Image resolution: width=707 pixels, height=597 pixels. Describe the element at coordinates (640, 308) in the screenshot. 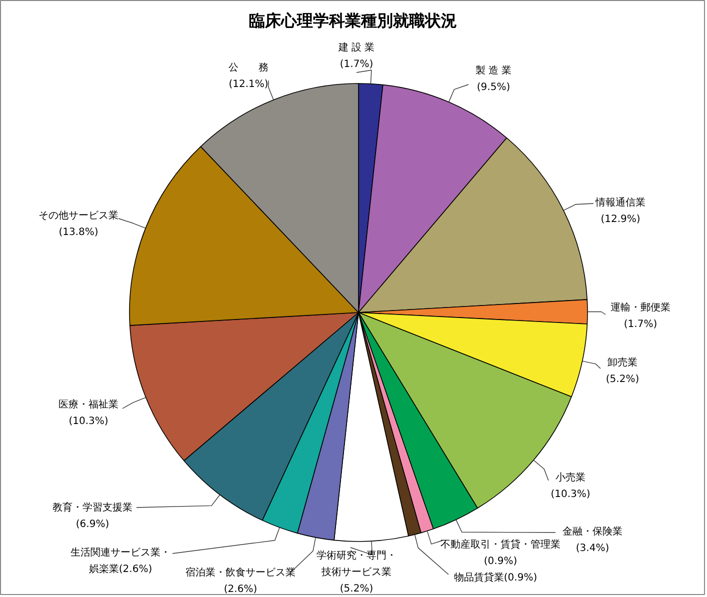

I see `slice-label: 運輸・郵便業` at that location.